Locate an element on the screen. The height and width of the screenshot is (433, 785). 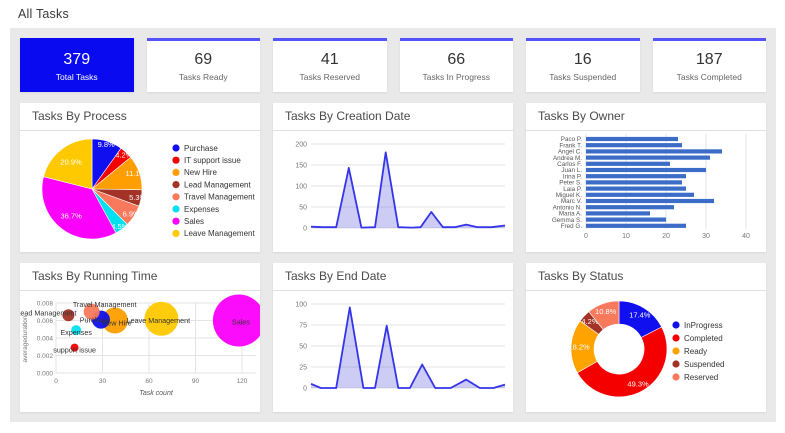
kpi-value: 69 is located at coordinates (203, 59).